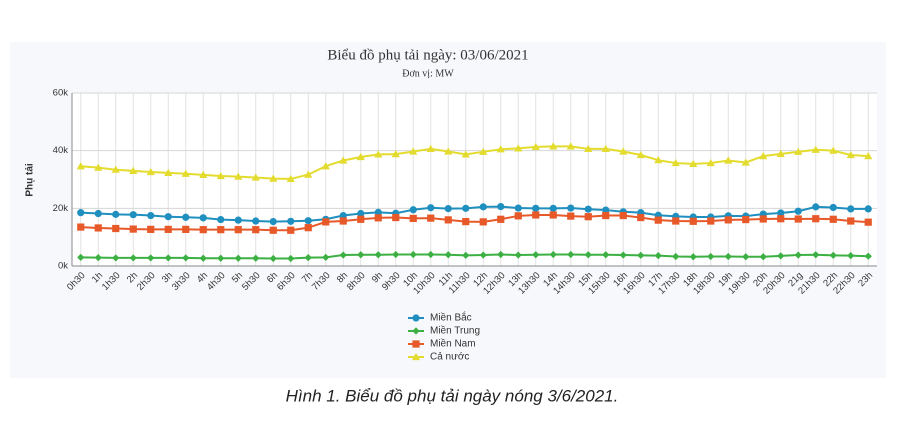 Image resolution: width=909 pixels, height=426 pixels. What do you see at coordinates (428, 73) in the screenshot?
I see `chart-subtitle: Đơn vị: MW` at bounding box center [428, 73].